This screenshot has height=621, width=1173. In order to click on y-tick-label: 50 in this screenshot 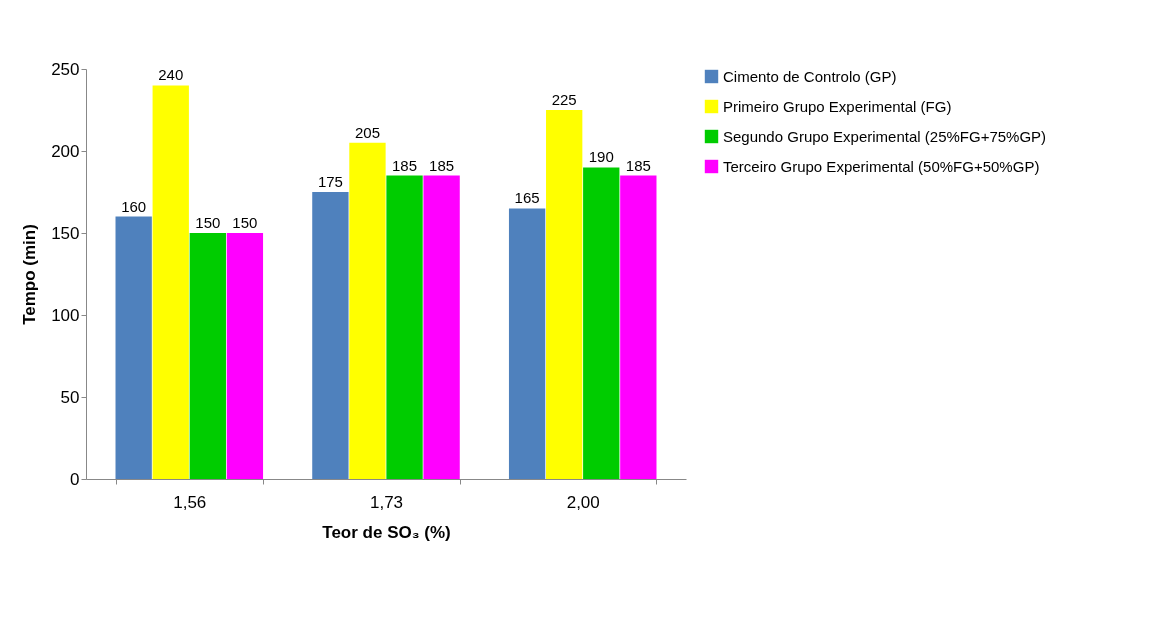, I will do `click(70, 397)`.